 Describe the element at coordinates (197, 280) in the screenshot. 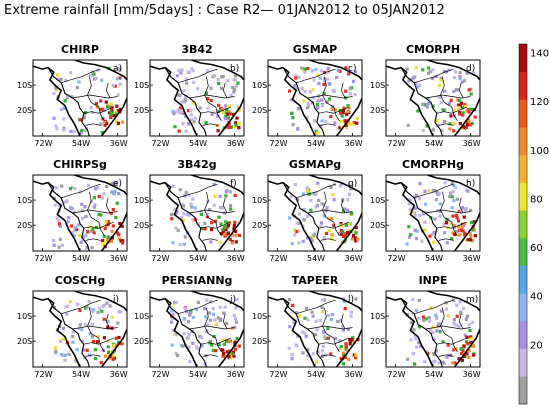

I see `panel-title: PERSIANNg` at that location.